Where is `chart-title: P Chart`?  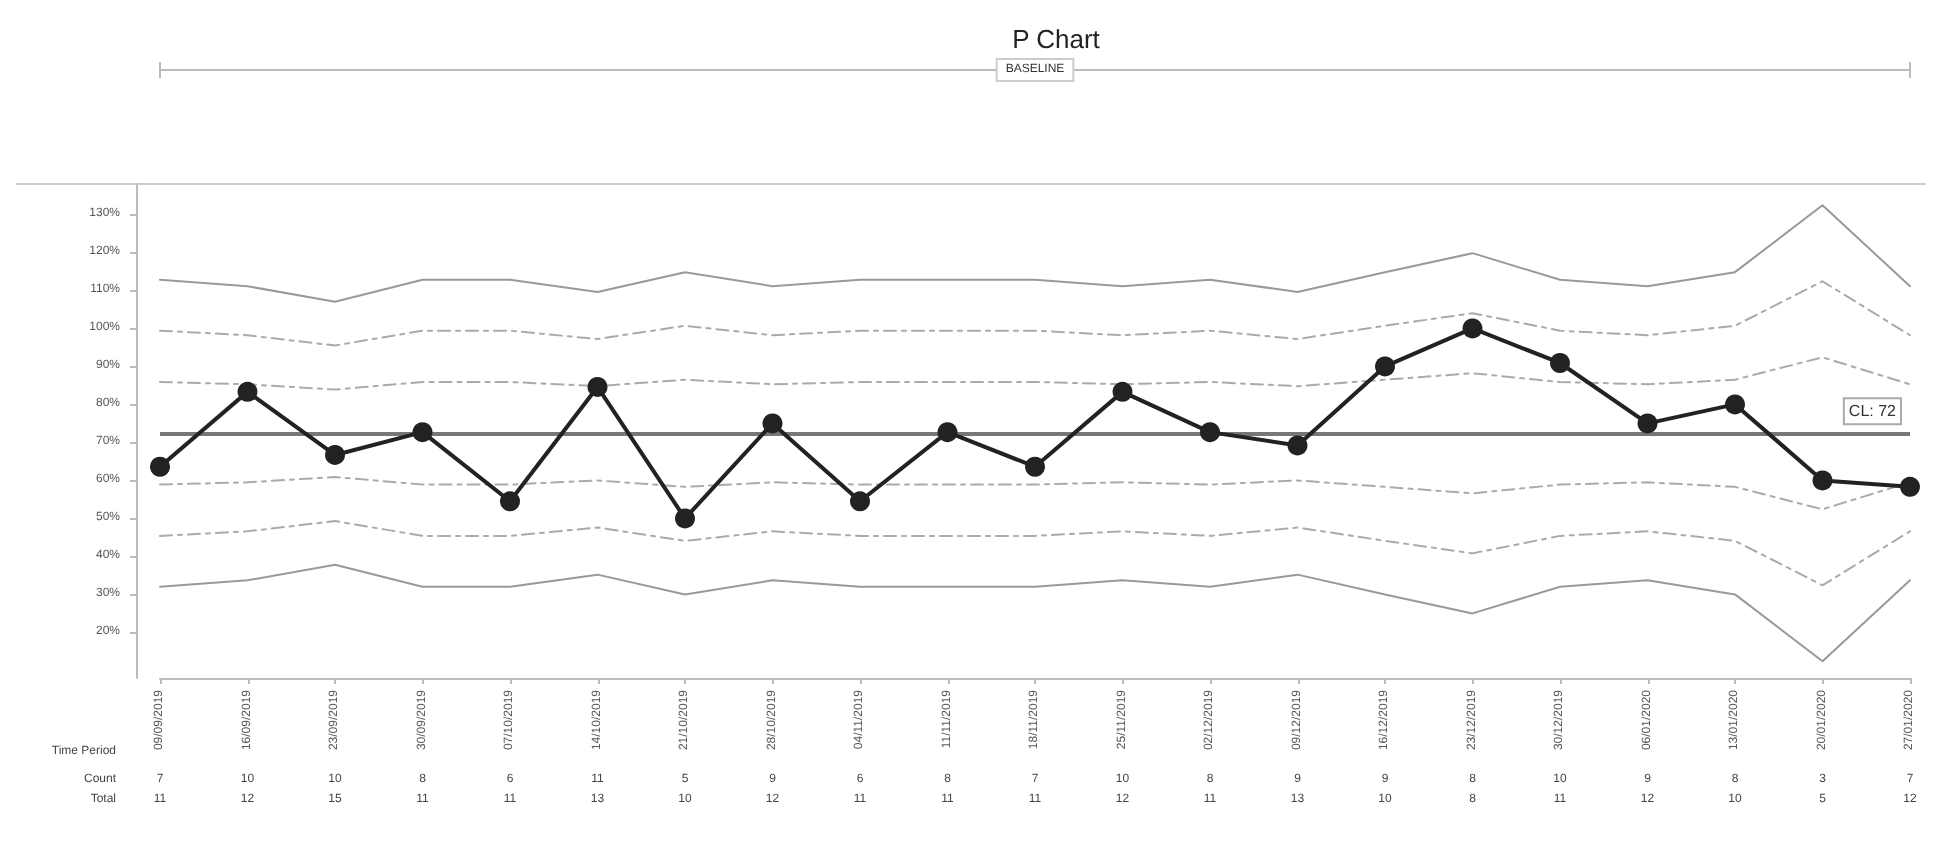 chart-title: P Chart is located at coordinates (1056, 39).